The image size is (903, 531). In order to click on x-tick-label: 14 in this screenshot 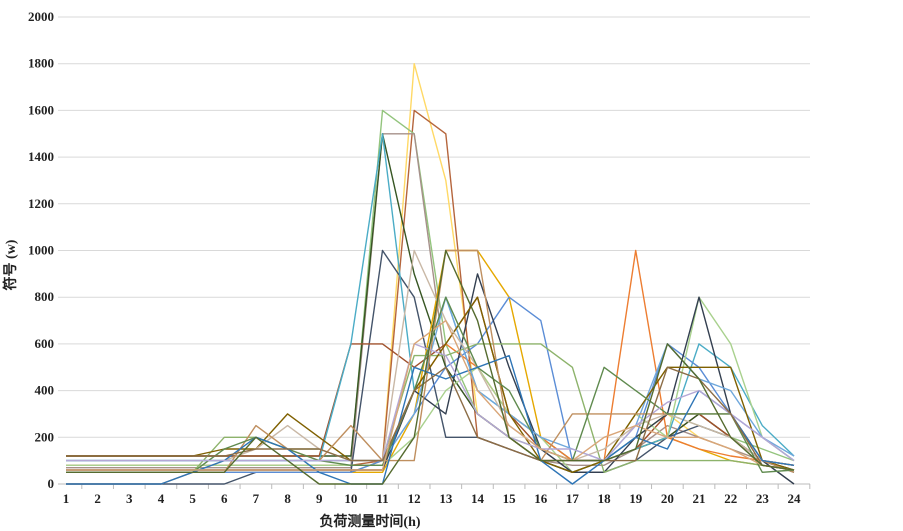, I will do `click(478, 498)`.